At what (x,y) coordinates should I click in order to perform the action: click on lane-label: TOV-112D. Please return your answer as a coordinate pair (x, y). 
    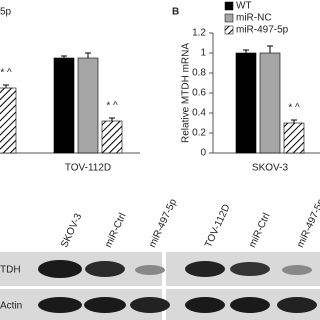
    Looking at the image, I should click on (218, 226).